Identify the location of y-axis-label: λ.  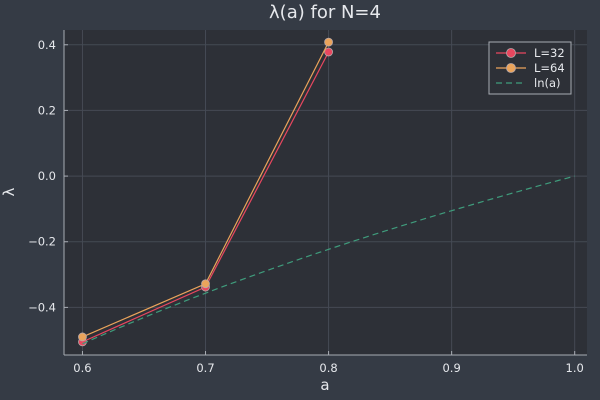
(9, 191).